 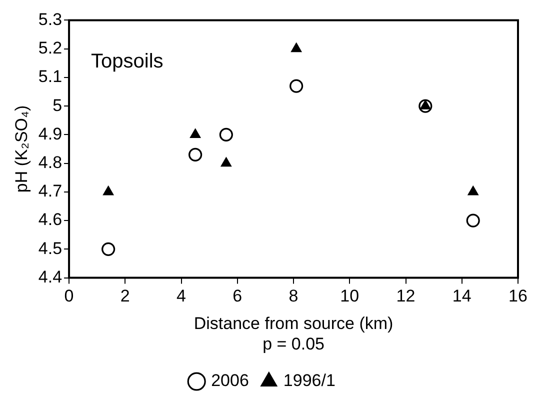 I want to click on x-tick-label: 10, so click(x=350, y=296).